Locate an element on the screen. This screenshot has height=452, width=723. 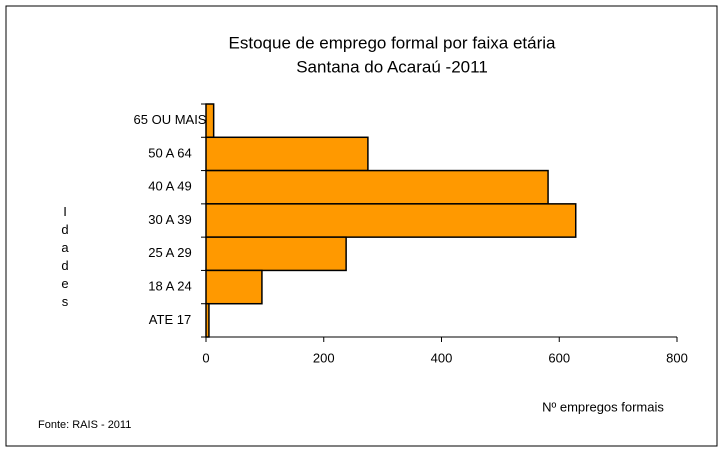
y-tick-label: 25 A 29 is located at coordinates (169, 252).